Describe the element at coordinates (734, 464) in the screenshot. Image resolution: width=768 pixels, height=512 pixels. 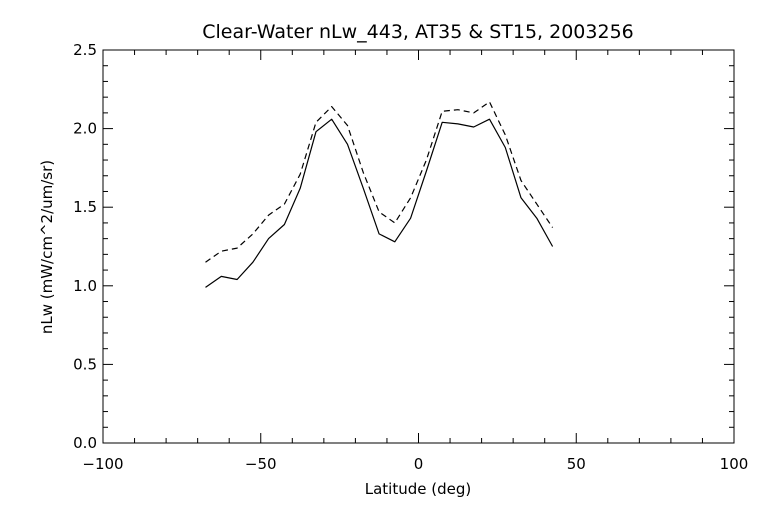
I see `x-tick-label: 100` at that location.